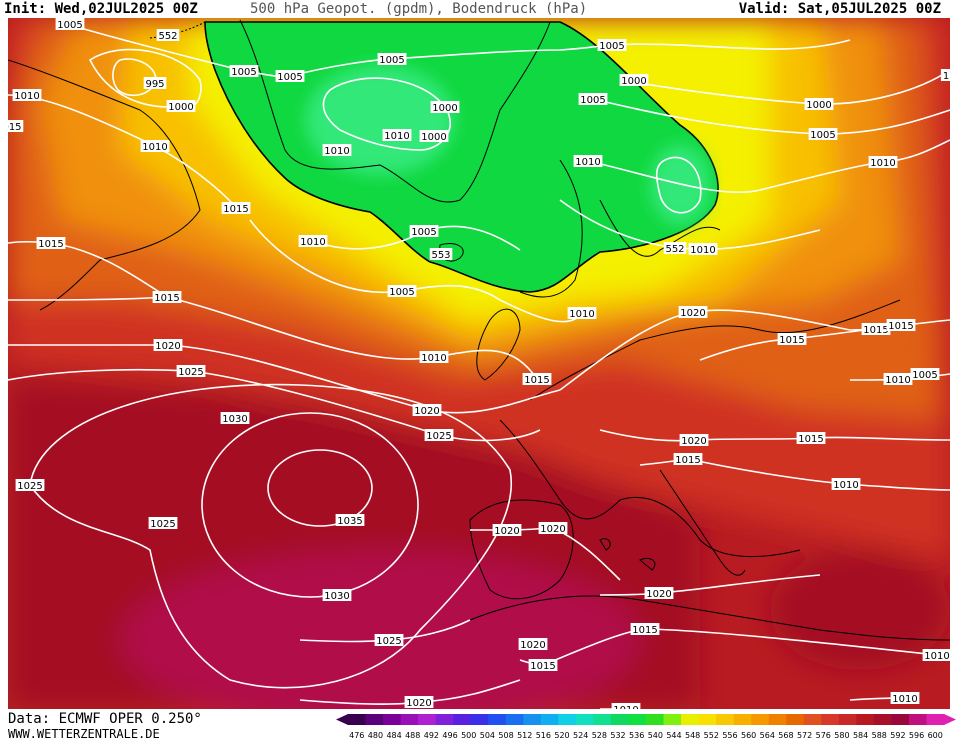  What do you see at coordinates (879, 735) in the screenshot?
I see `legend-tick-label: 588` at bounding box center [879, 735].